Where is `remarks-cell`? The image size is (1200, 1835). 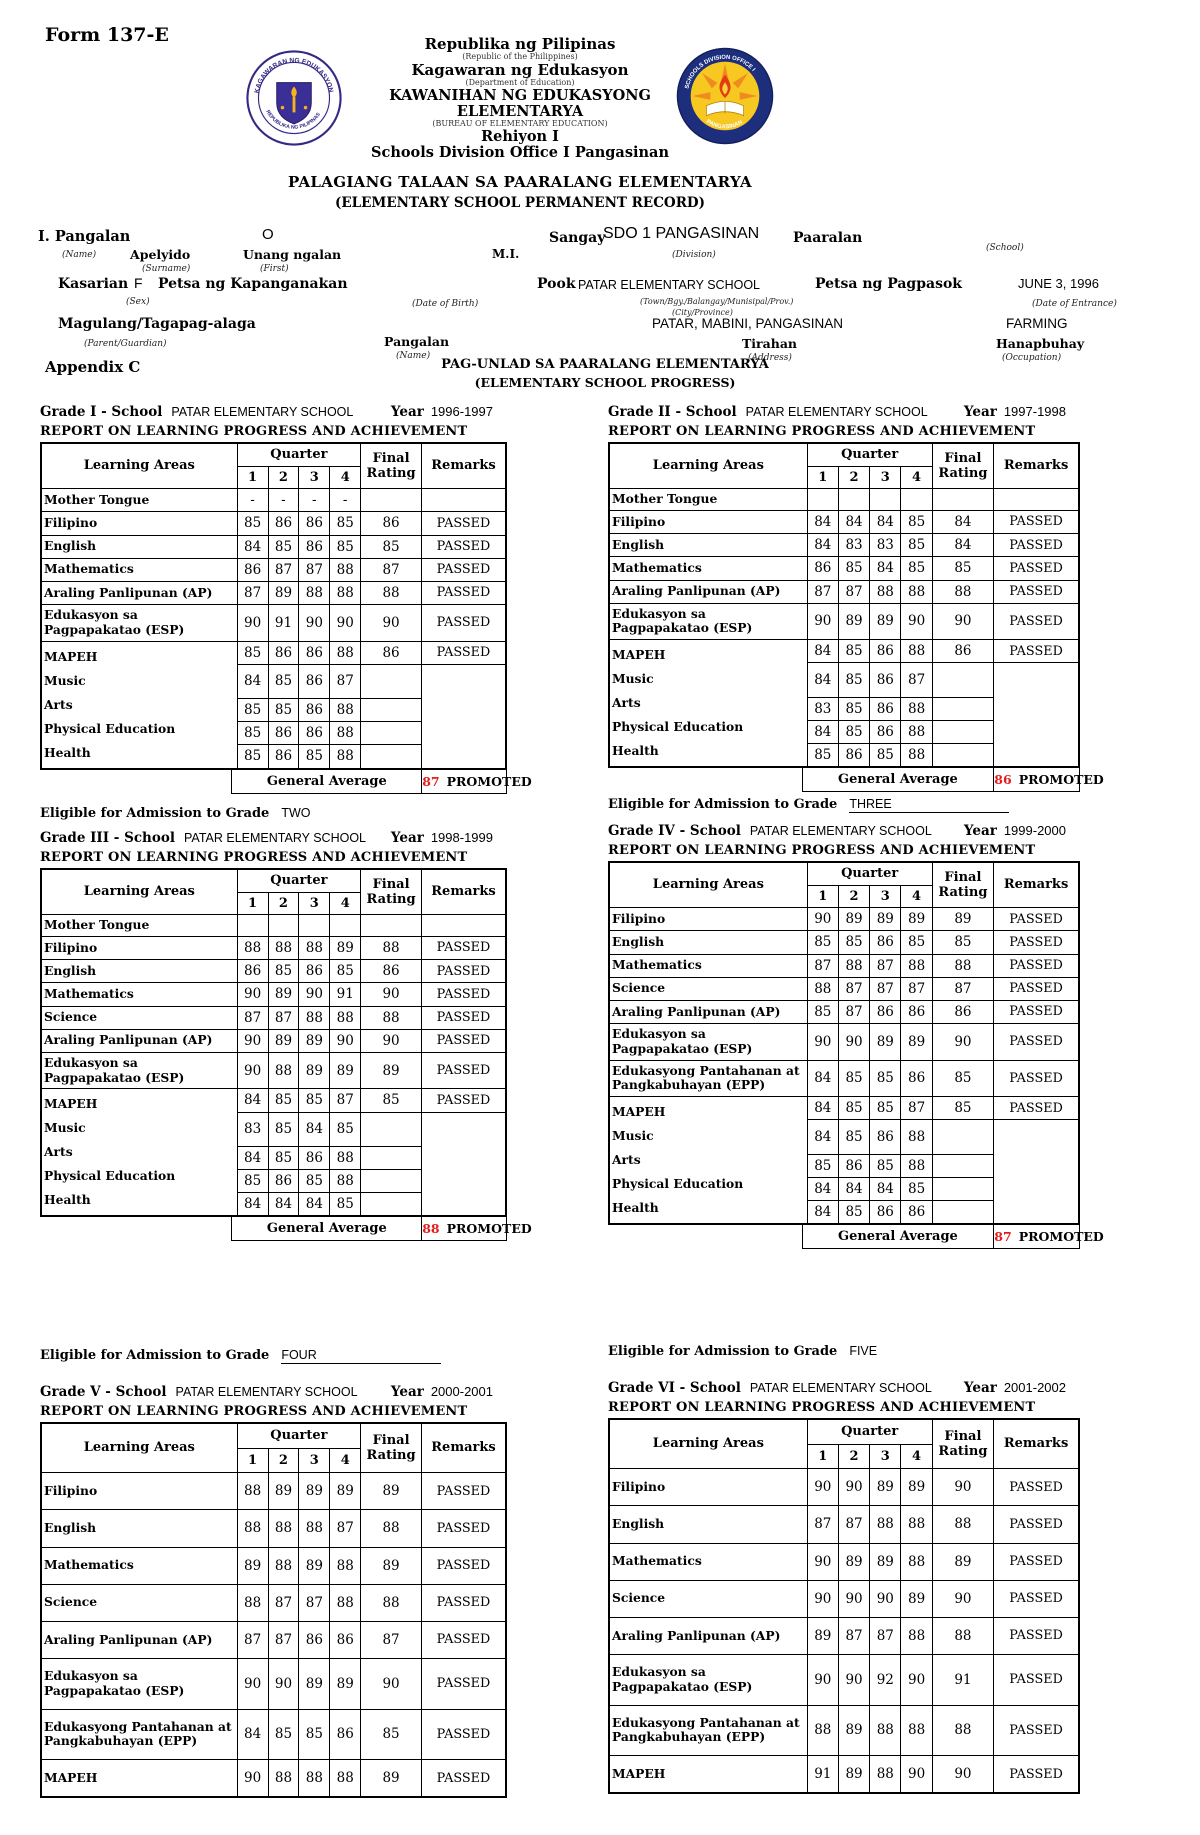 remarks-cell is located at coordinates (463, 925).